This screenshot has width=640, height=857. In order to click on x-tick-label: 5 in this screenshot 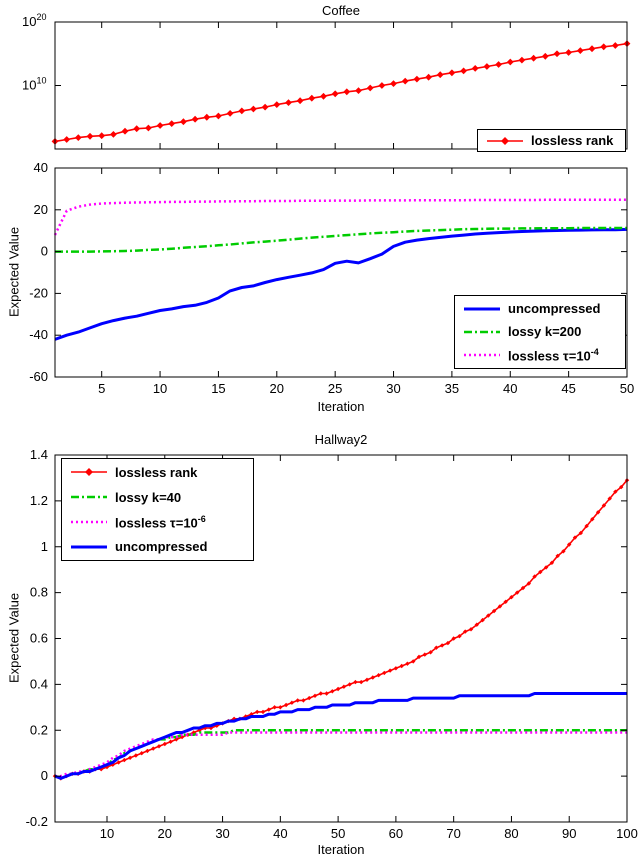, I will do `click(101, 388)`.